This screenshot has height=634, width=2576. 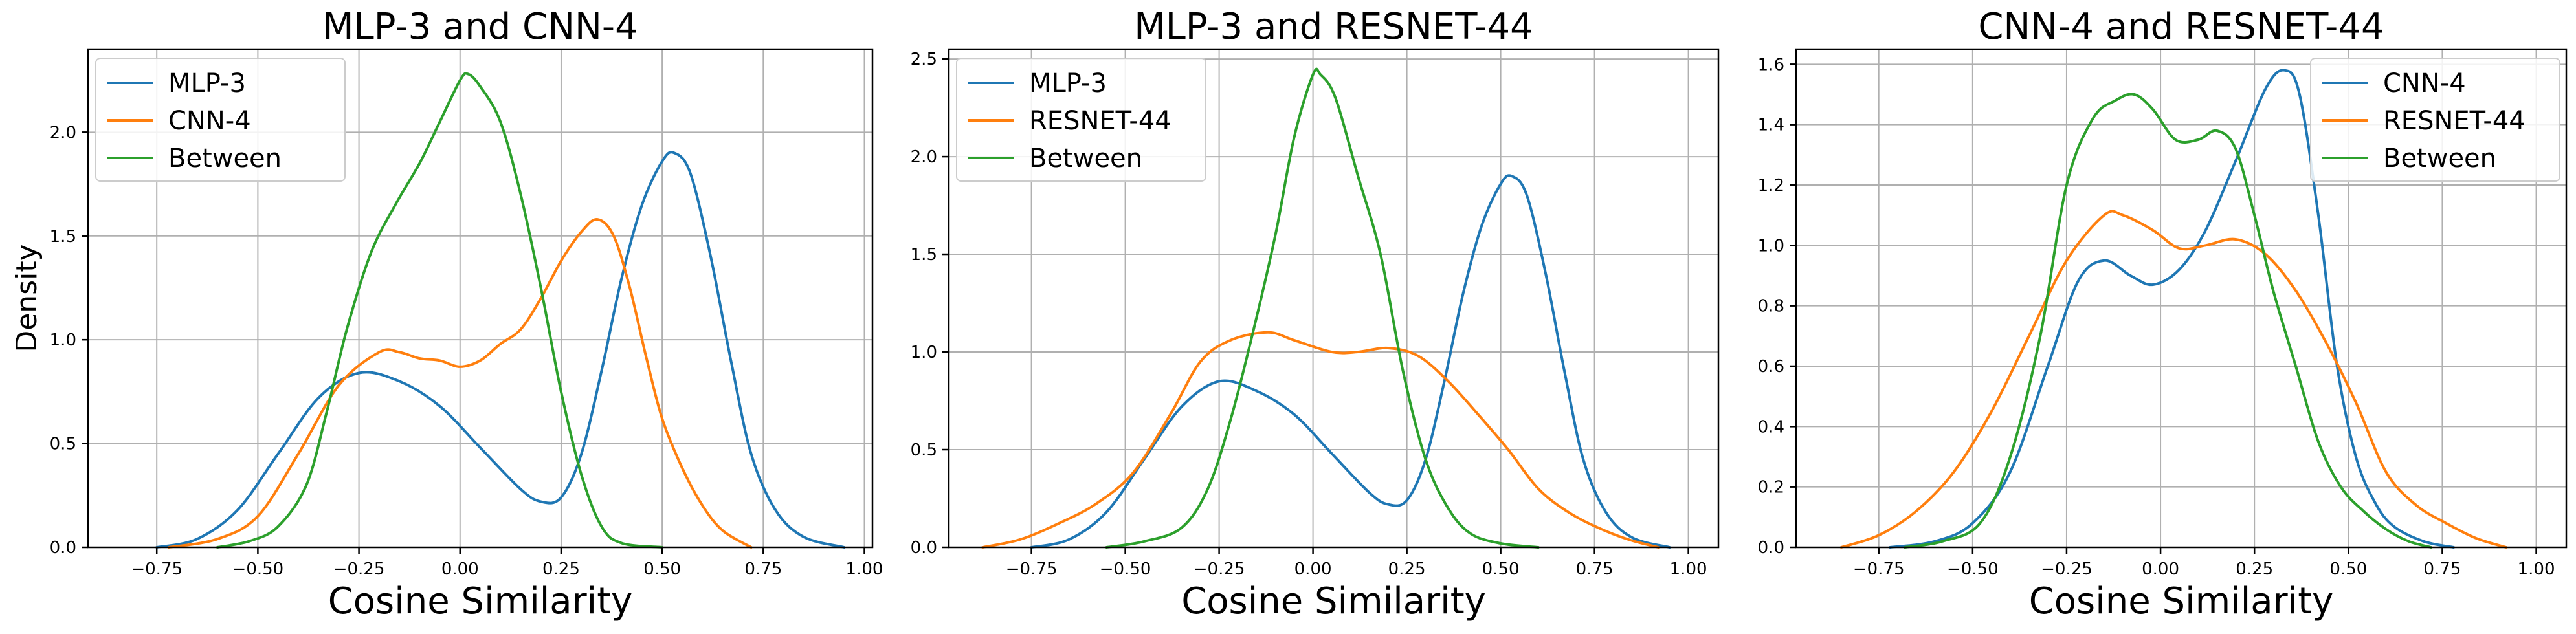 What do you see at coordinates (1771, 306) in the screenshot?
I see `y-tick-label: 0.8` at bounding box center [1771, 306].